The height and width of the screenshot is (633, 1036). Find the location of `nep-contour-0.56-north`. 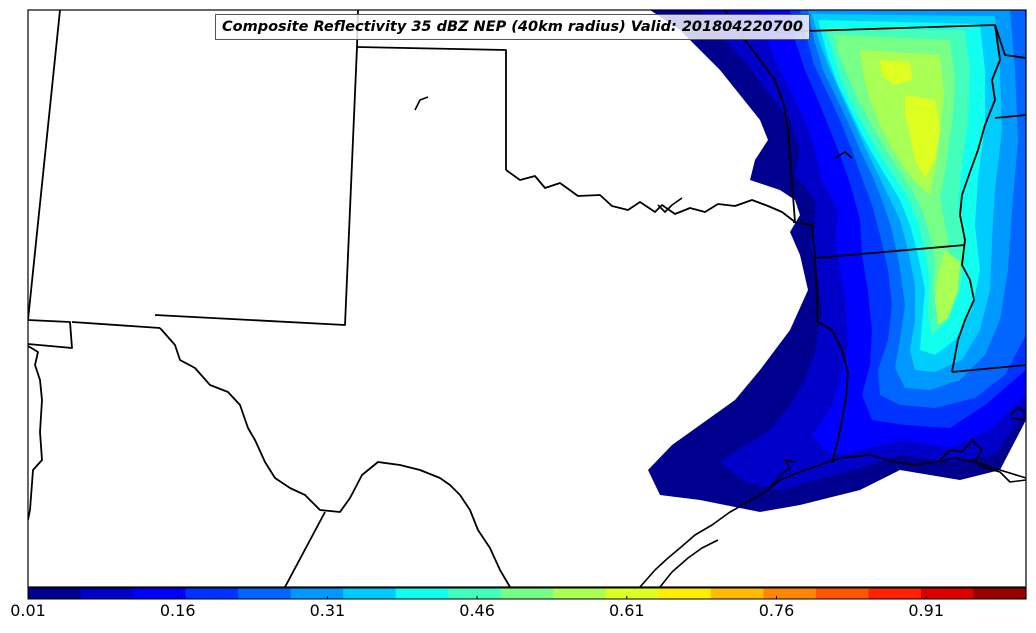

nep-contour-0.56-north is located at coordinates (896, 72).